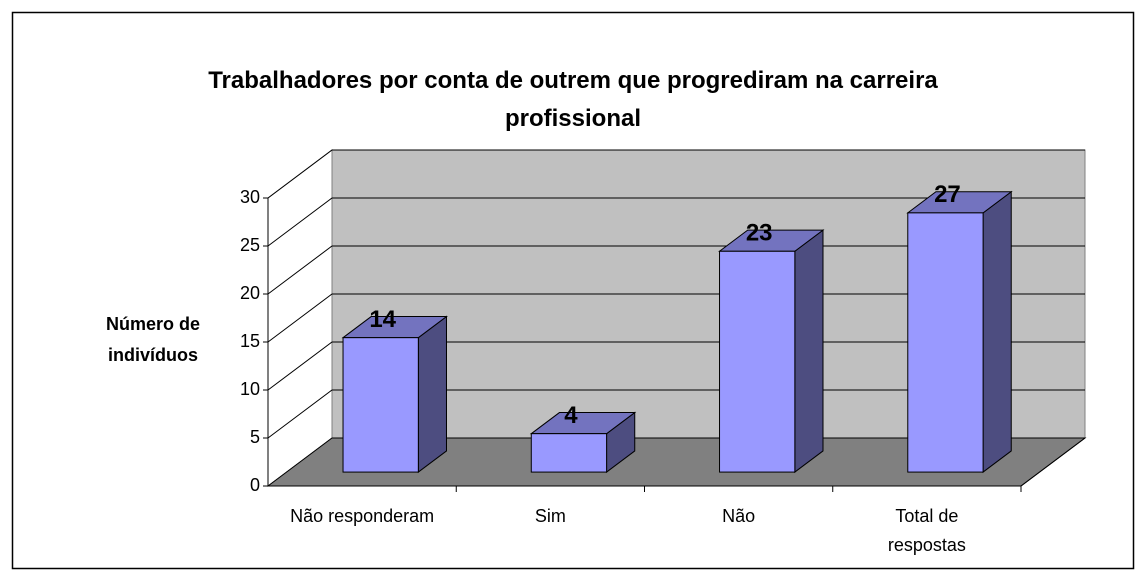 Image resolution: width=1145 pixels, height=579 pixels. Describe the element at coordinates (153, 339) in the screenshot. I see `y-axis-label: Número de indivíduos` at that location.